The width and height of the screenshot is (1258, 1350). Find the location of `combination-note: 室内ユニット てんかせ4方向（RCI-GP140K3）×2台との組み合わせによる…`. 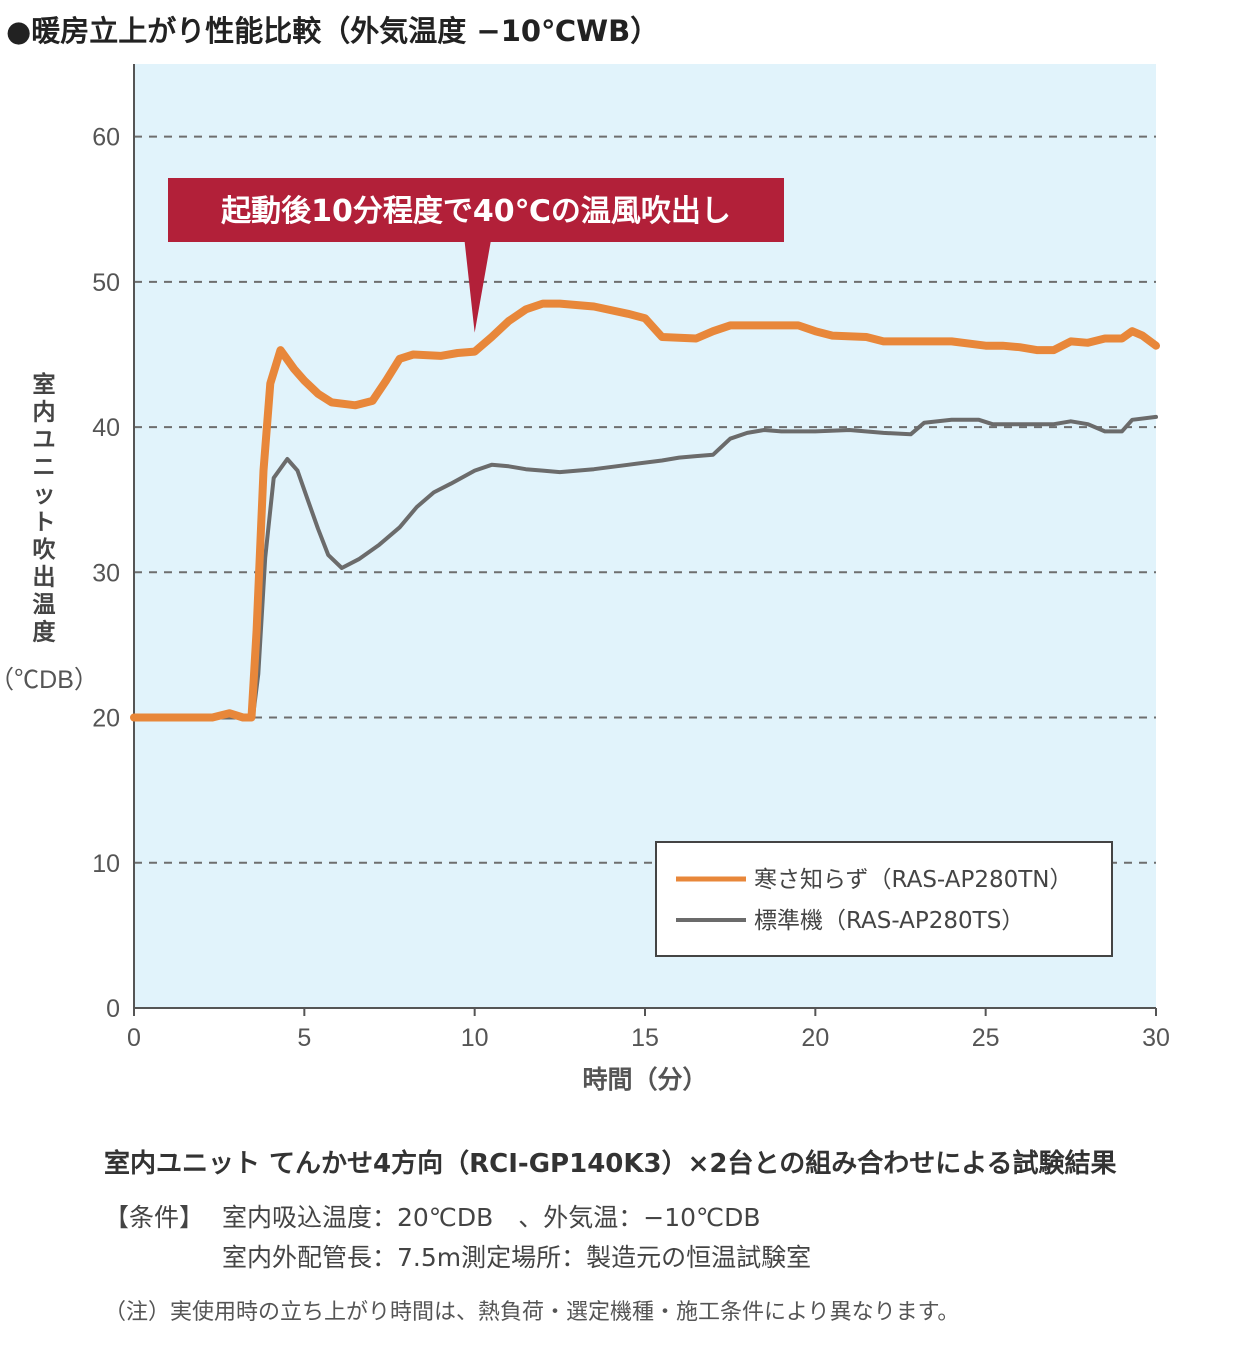

combination-note: 室内ユニット てんかせ4方向（RCI-GP140K3）×2台との組み合わせによる… is located at coordinates (610, 1164).